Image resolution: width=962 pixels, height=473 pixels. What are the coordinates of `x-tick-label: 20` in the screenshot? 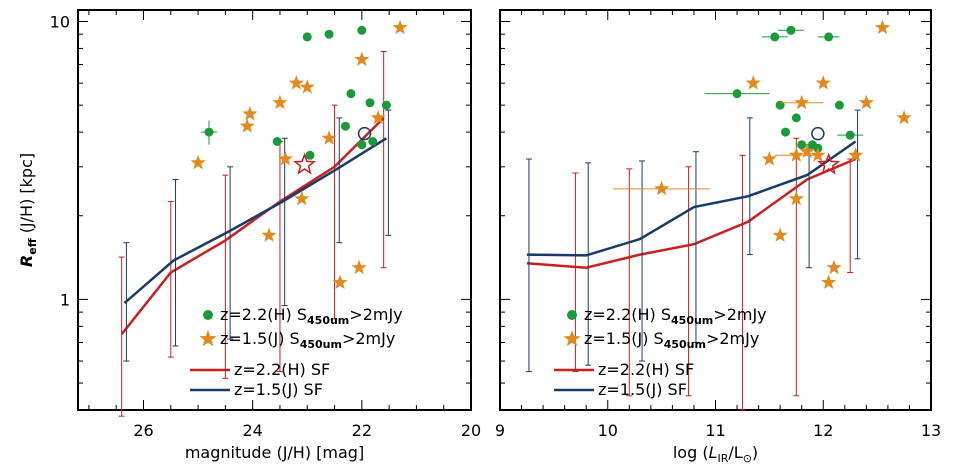 It's located at (471, 430).